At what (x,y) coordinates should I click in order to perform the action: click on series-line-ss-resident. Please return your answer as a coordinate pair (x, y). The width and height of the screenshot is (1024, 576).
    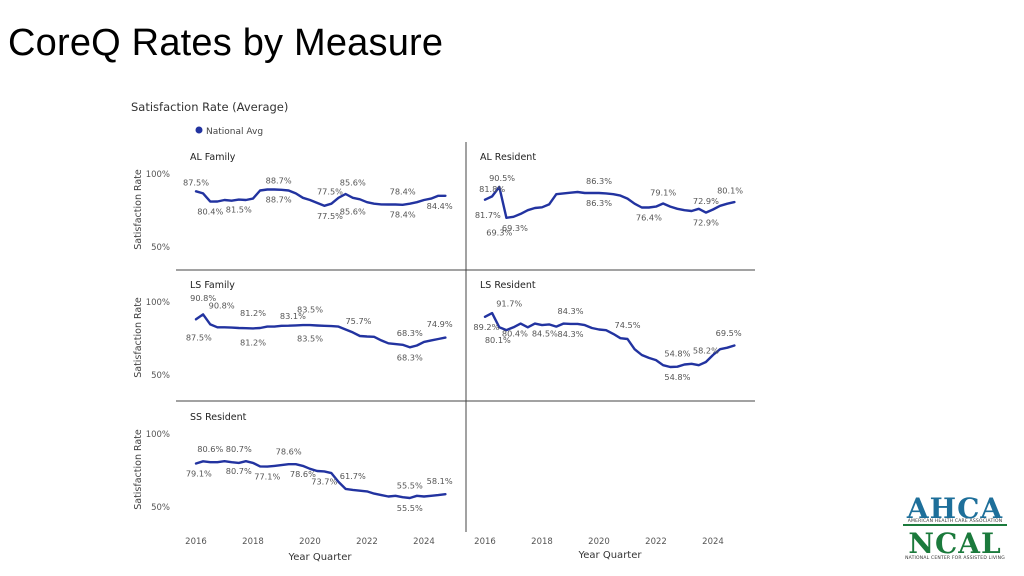
    Looking at the image, I should click on (320, 480).